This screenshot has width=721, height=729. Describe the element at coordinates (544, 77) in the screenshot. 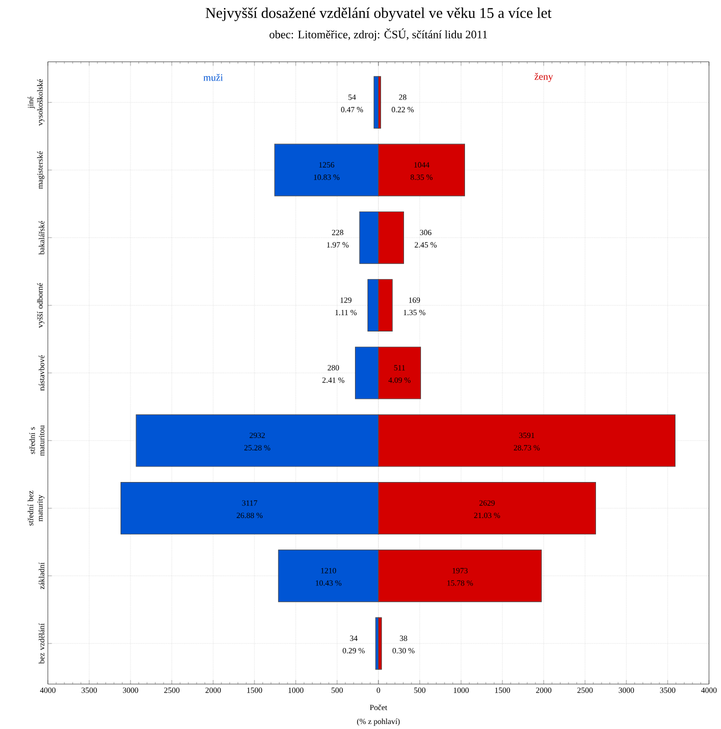

I see `text: ženy` at that location.